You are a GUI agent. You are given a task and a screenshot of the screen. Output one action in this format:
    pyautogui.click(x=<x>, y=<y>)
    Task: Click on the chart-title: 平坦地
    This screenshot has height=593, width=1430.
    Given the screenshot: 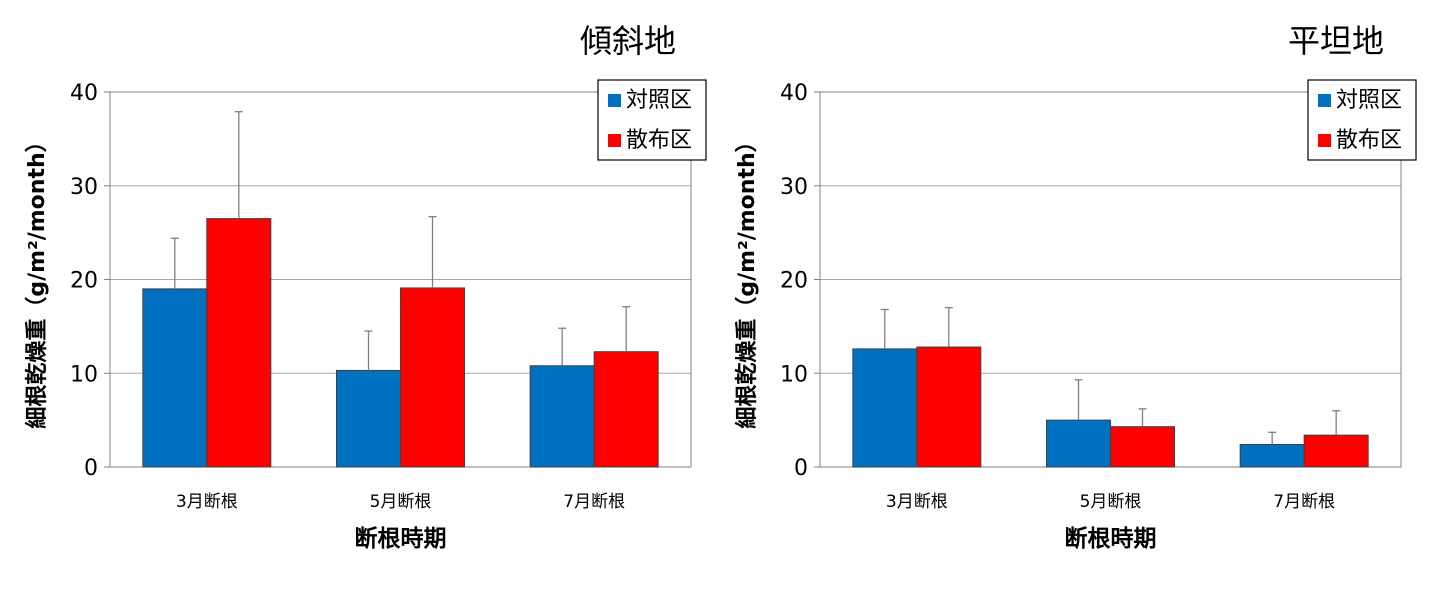 What is the action you would take?
    pyautogui.click(x=1336, y=41)
    